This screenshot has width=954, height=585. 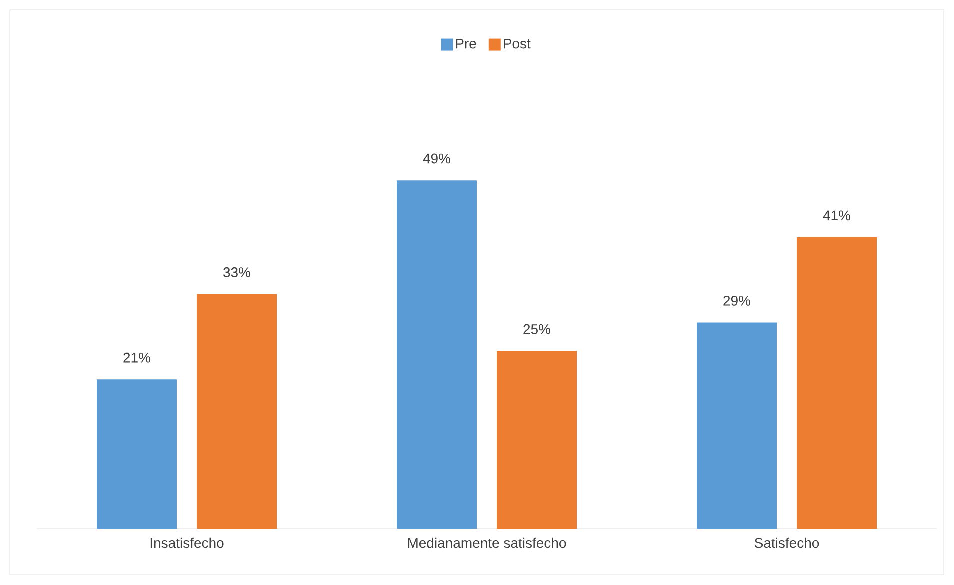 I want to click on data-label: 49%, so click(x=437, y=159).